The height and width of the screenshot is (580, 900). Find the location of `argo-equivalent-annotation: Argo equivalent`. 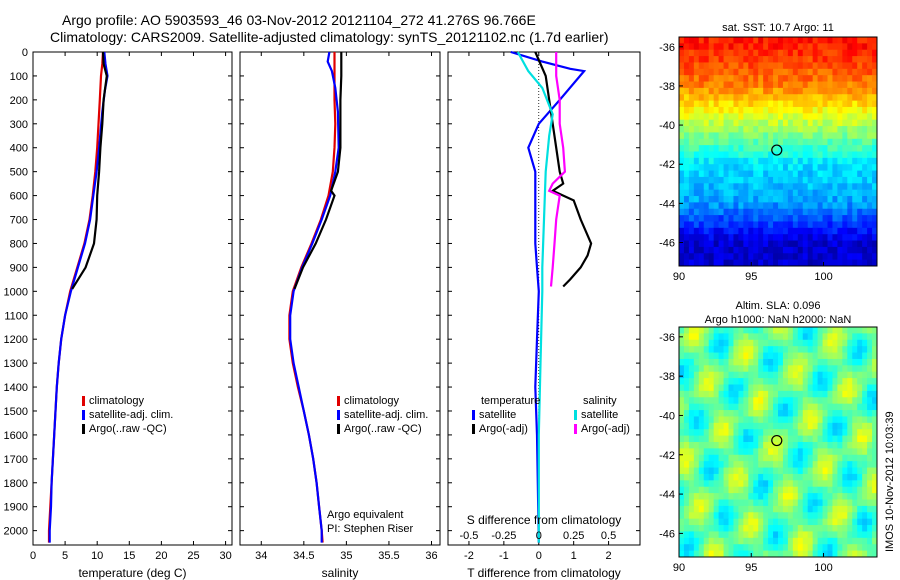

argo-equivalent-annotation: Argo equivalent is located at coordinates (365, 515).